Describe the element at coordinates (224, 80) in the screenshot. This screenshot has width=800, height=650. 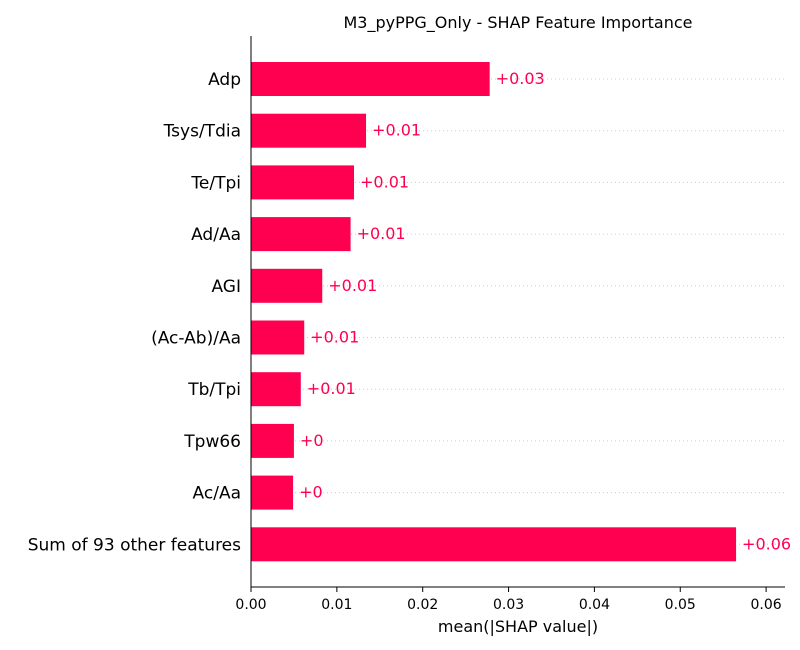
I see `category-label: Adp` at that location.